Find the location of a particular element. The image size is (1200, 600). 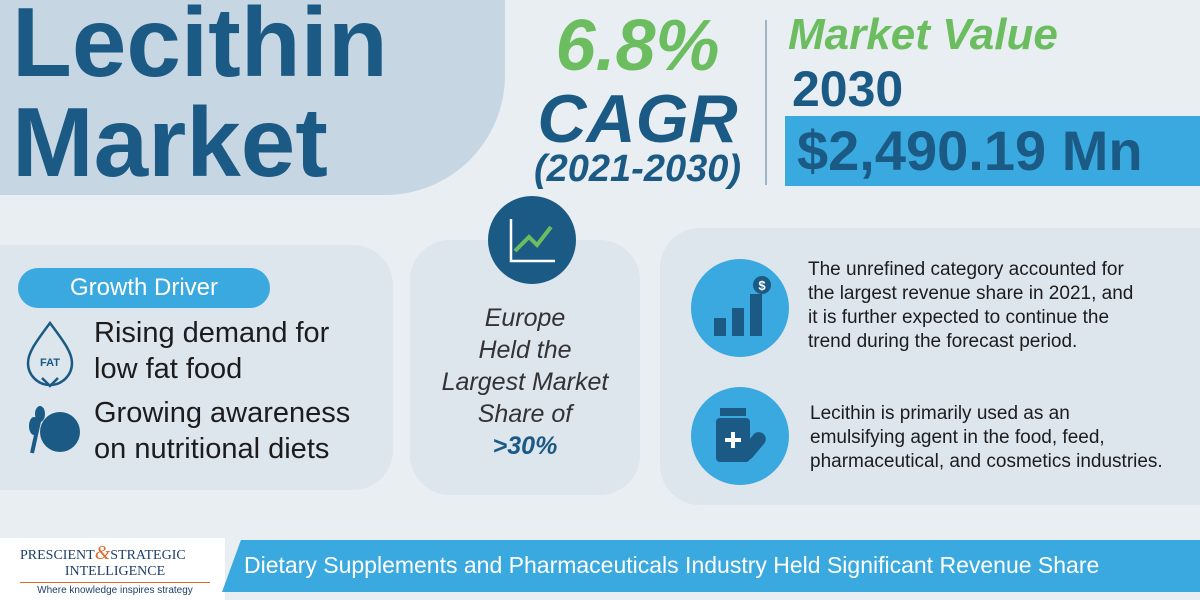

amount-box is located at coordinates (992, 151).